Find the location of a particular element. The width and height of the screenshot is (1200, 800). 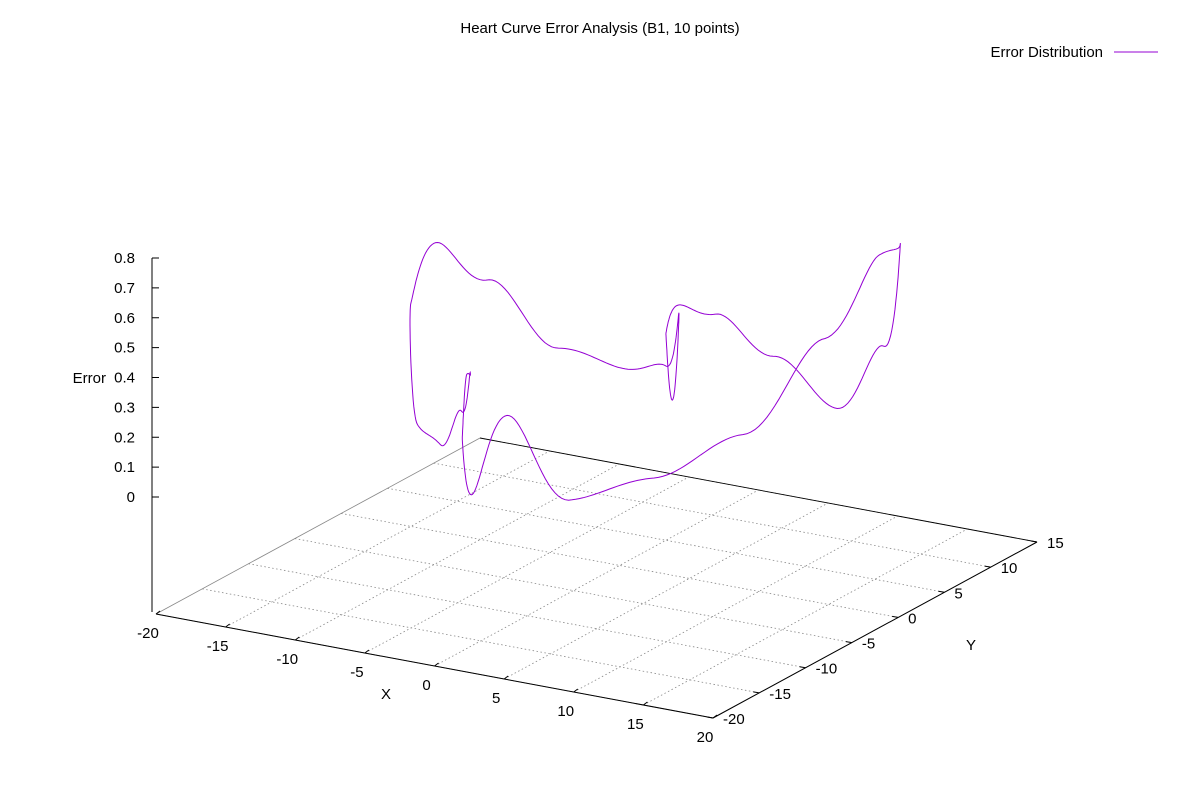

z-axis-label: Error is located at coordinates (89, 378).